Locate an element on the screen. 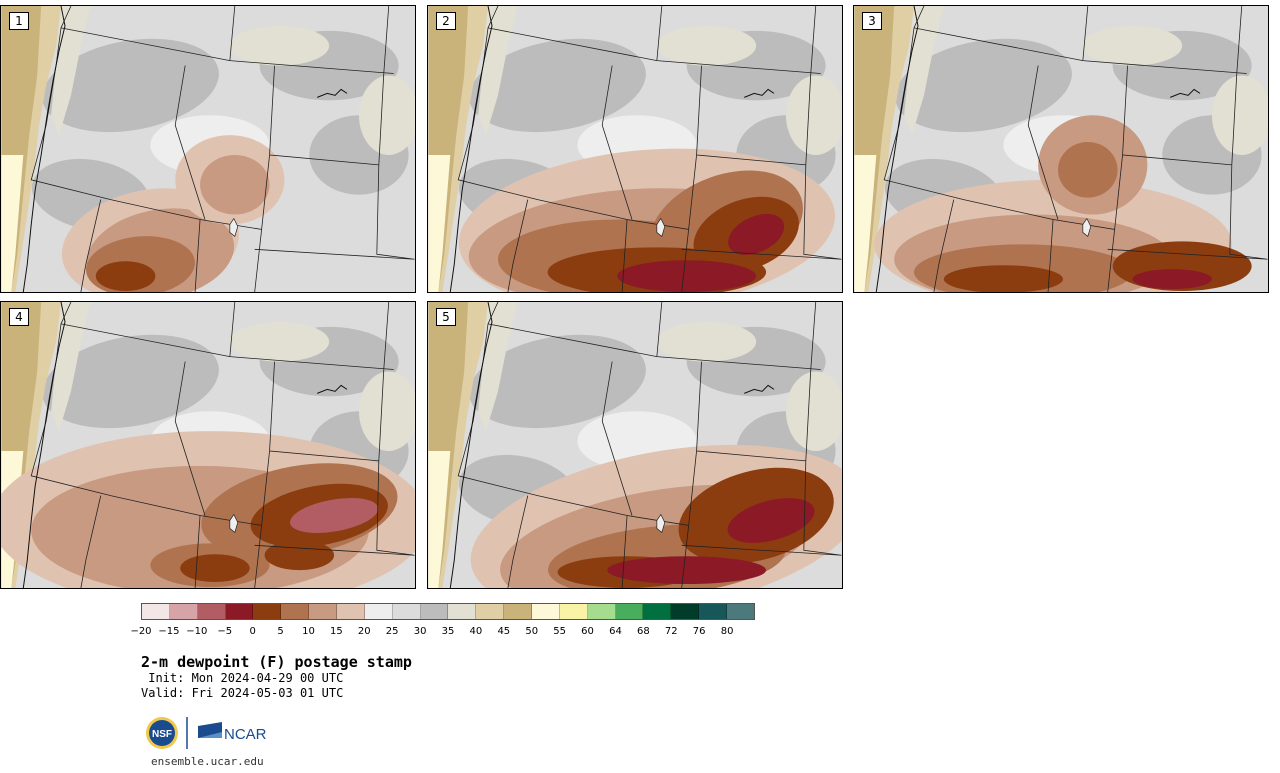 The image size is (1280, 773). panel-number-label: 4 is located at coordinates (19, 317).